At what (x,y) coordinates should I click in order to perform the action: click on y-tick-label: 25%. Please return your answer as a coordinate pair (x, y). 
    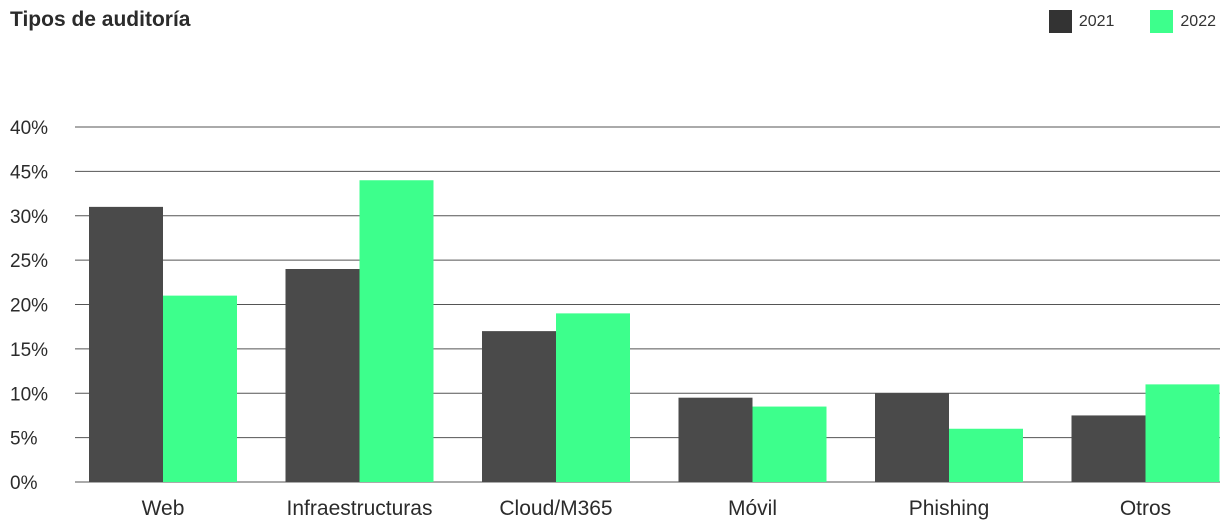
    Looking at the image, I should click on (29, 261).